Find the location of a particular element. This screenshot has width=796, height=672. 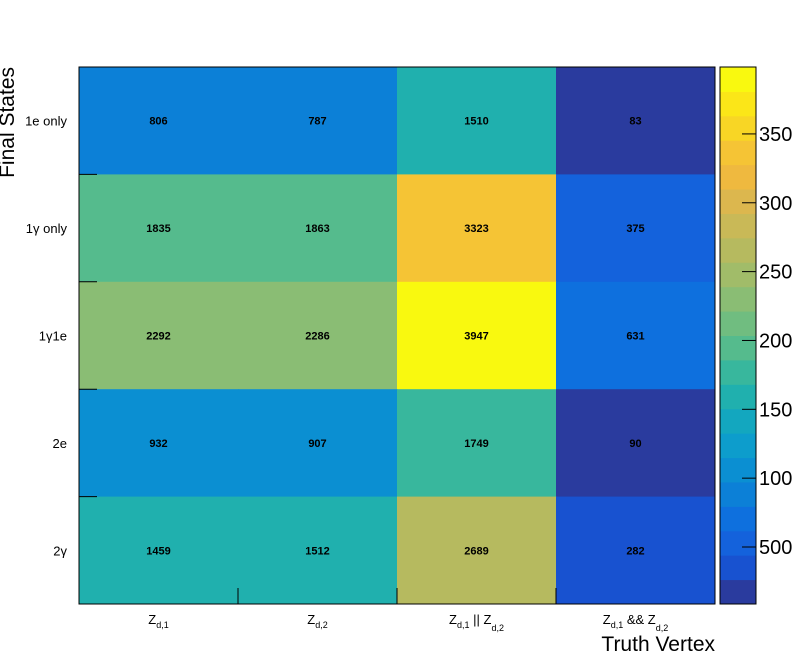

cell-value-label: 2689 is located at coordinates (476, 551).